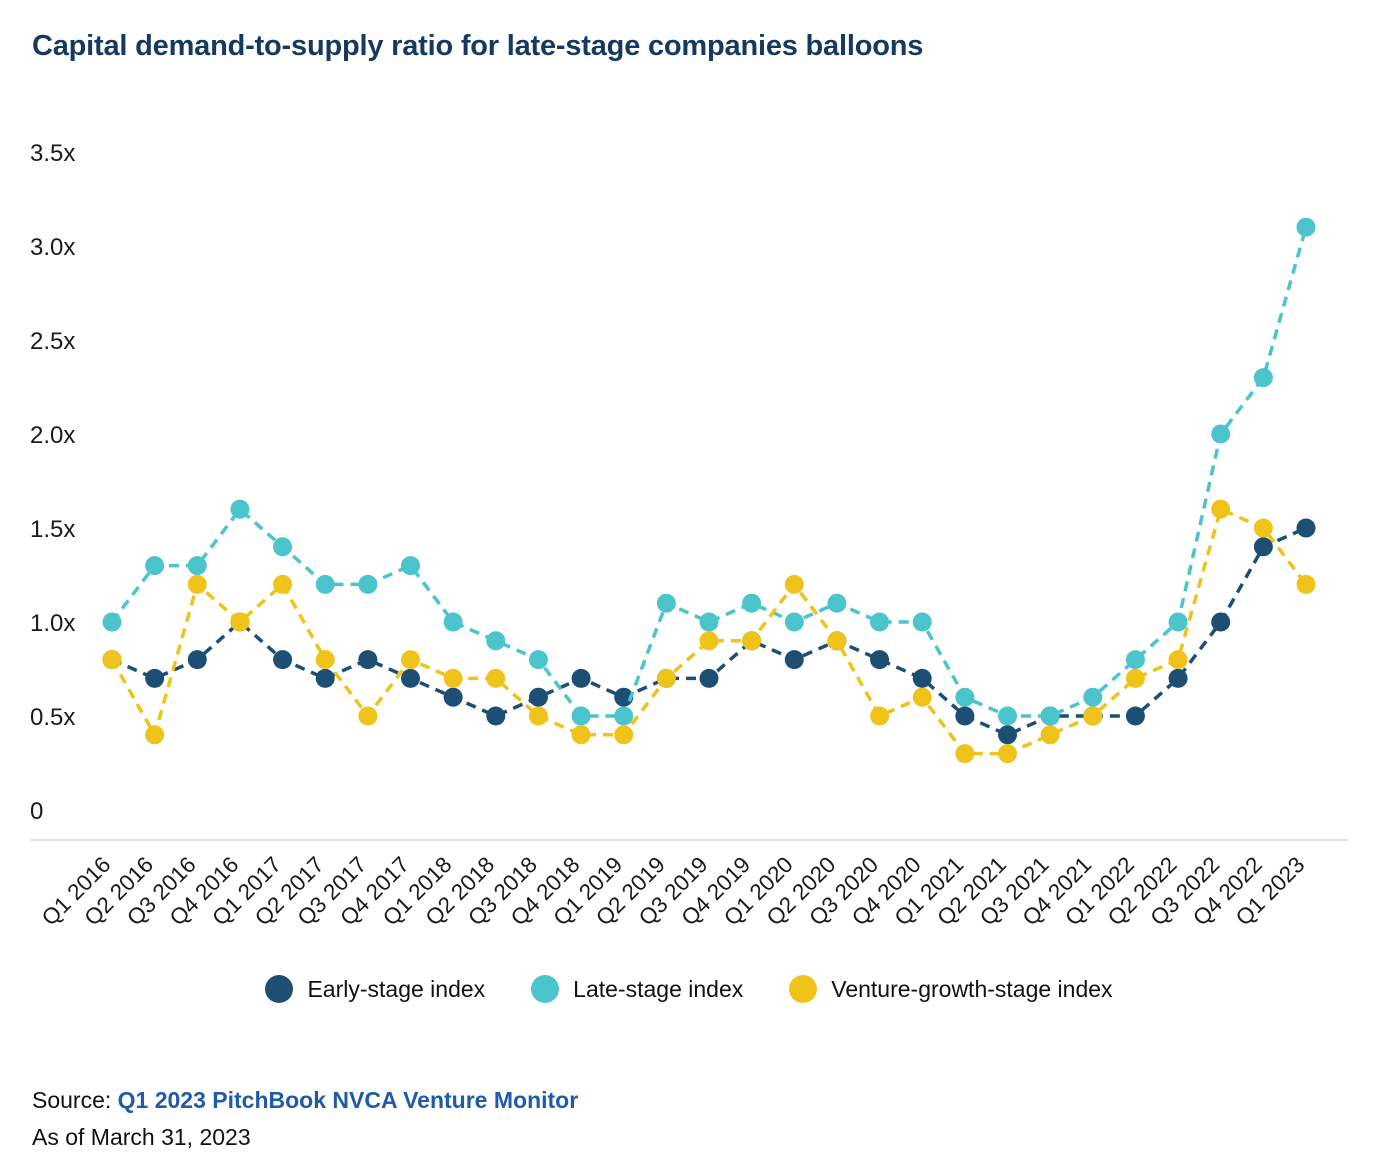 Image resolution: width=1378 pixels, height=1168 pixels. What do you see at coordinates (279, 989) in the screenshot?
I see `legend-dot-early-stage-index` at bounding box center [279, 989].